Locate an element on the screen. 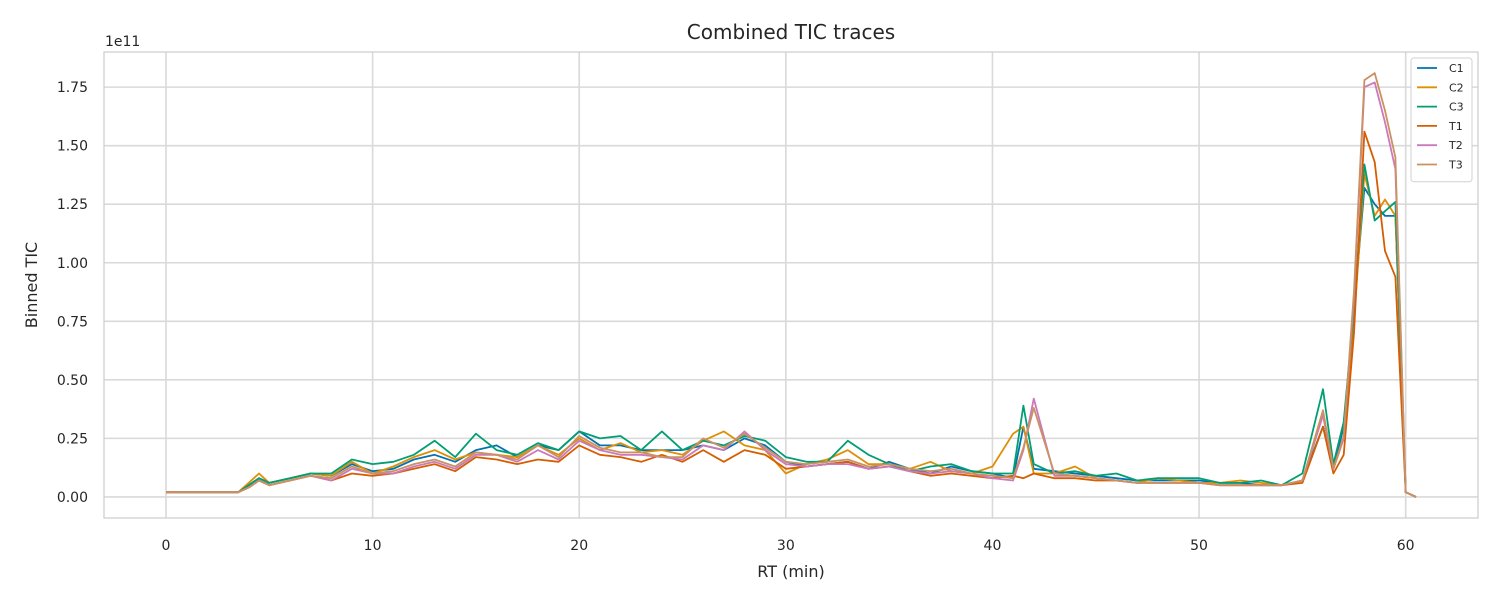 The width and height of the screenshot is (1500, 600). y-tick-label: 0.00 is located at coordinates (72, 498).